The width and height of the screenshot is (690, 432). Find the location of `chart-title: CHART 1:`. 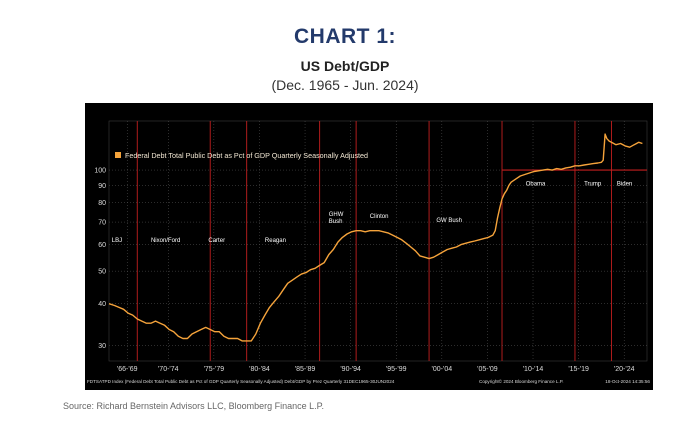

chart-title: CHART 1: is located at coordinates (345, 36).